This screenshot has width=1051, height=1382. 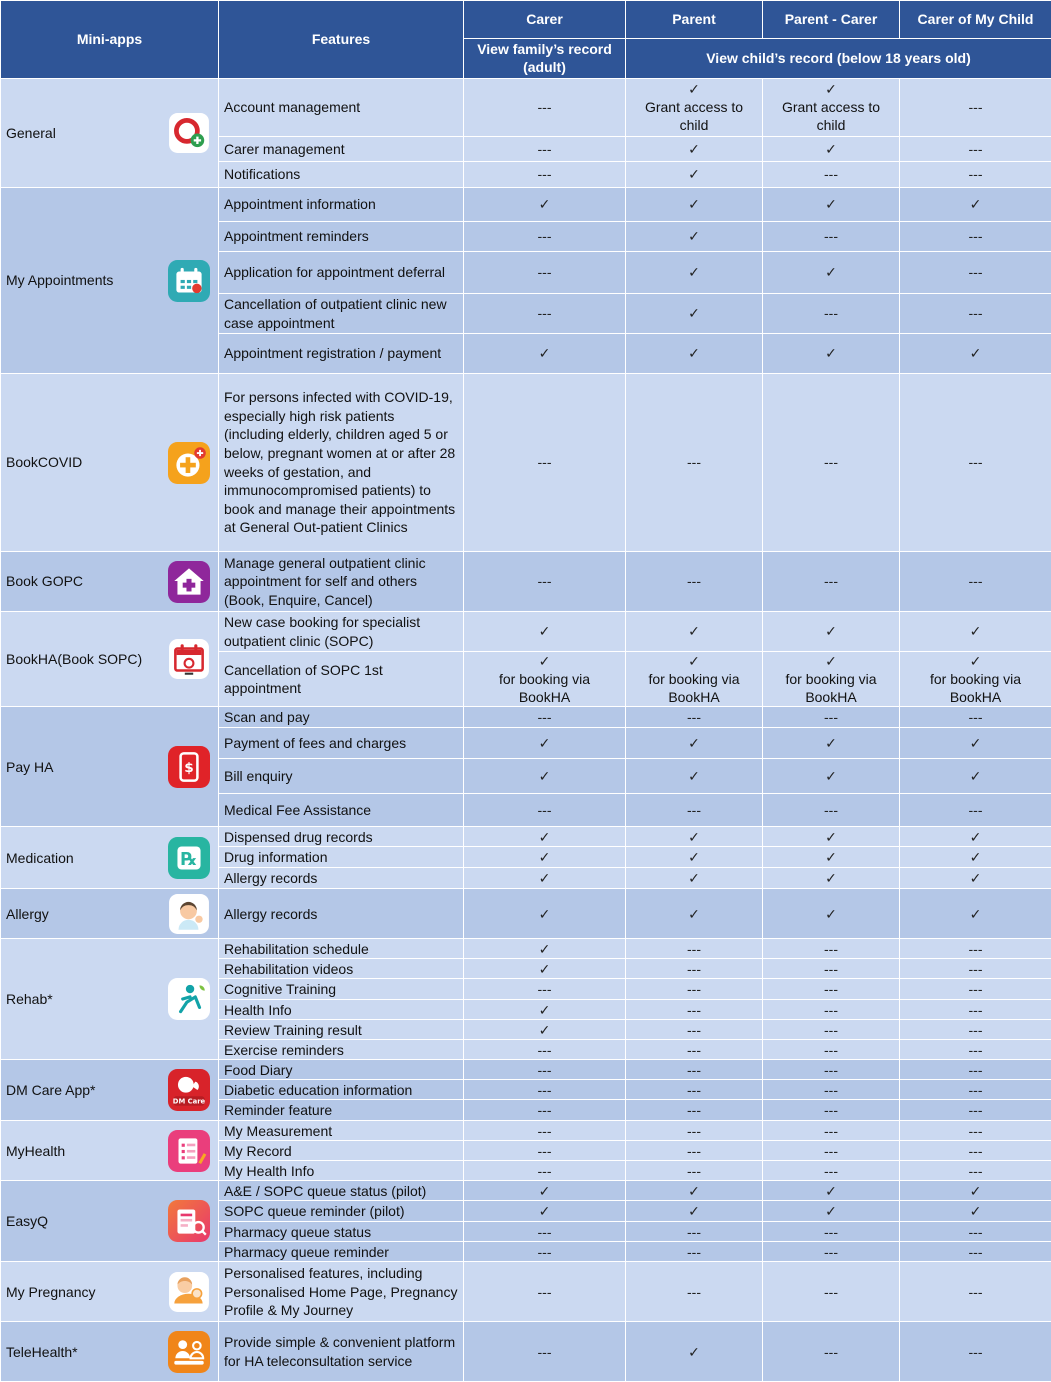 I want to click on feature-name: Health Info, so click(x=341, y=1010).